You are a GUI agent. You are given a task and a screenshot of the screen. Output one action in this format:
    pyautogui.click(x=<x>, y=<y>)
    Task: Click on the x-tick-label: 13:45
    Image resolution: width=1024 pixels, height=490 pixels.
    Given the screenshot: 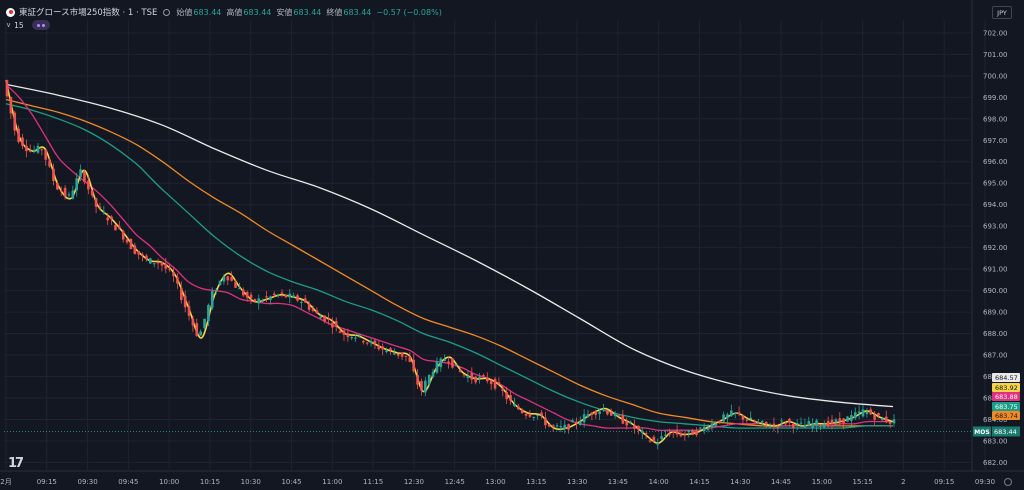 What is the action you would take?
    pyautogui.click(x=618, y=482)
    